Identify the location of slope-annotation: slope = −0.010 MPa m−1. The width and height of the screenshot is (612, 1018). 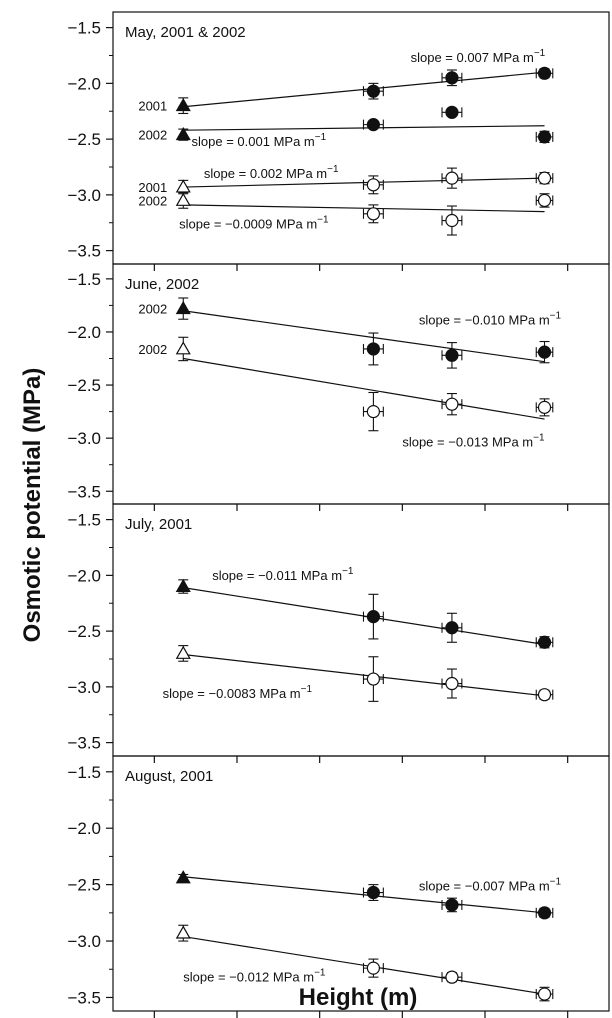
(490, 319).